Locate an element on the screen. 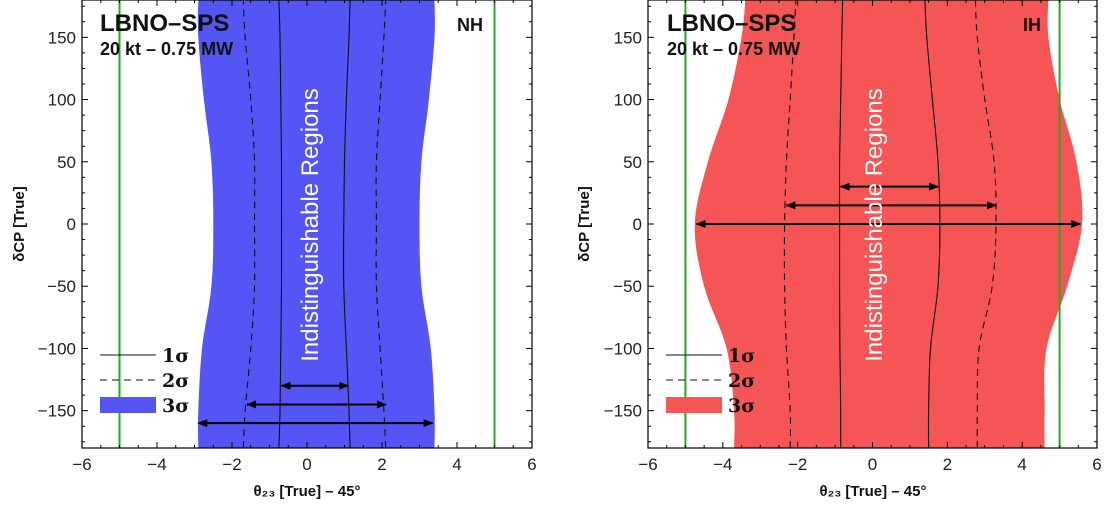 The width and height of the screenshot is (1109, 508). sigma1-contour-right is located at coordinates (346, 224).